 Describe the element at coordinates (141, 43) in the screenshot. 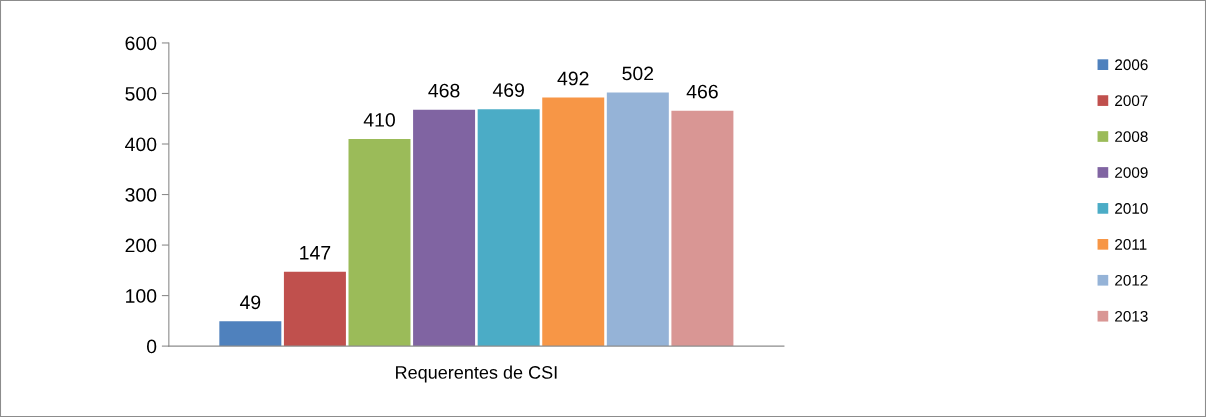

I see `y-tick-label: 600` at that location.